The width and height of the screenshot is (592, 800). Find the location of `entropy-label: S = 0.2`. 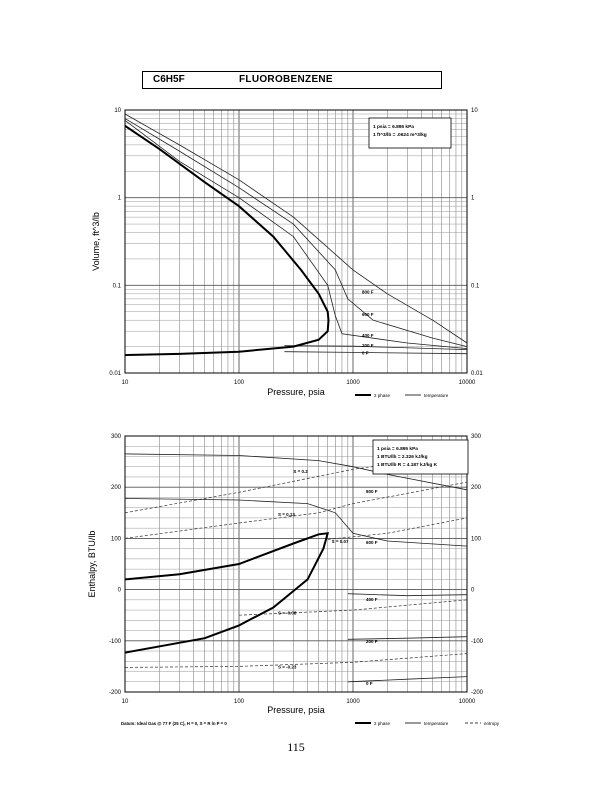

entropy-label: S = 0.2 is located at coordinates (300, 471).